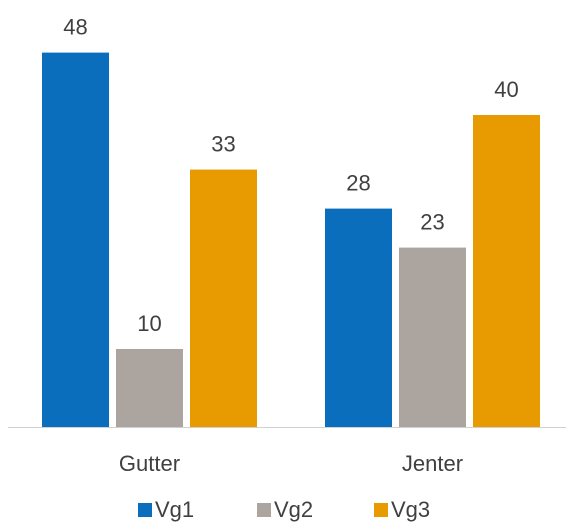 The width and height of the screenshot is (566, 525). What do you see at coordinates (293, 509) in the screenshot?
I see `legend-label: Vg2` at bounding box center [293, 509].